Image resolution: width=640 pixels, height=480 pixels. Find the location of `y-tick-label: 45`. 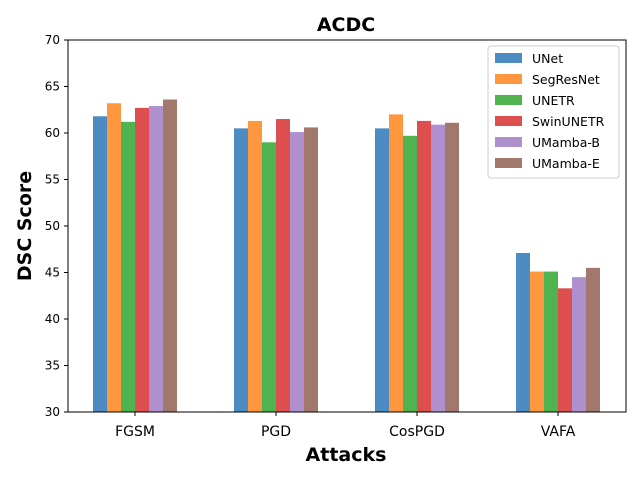

y-tick-label: 45 is located at coordinates (52, 273).